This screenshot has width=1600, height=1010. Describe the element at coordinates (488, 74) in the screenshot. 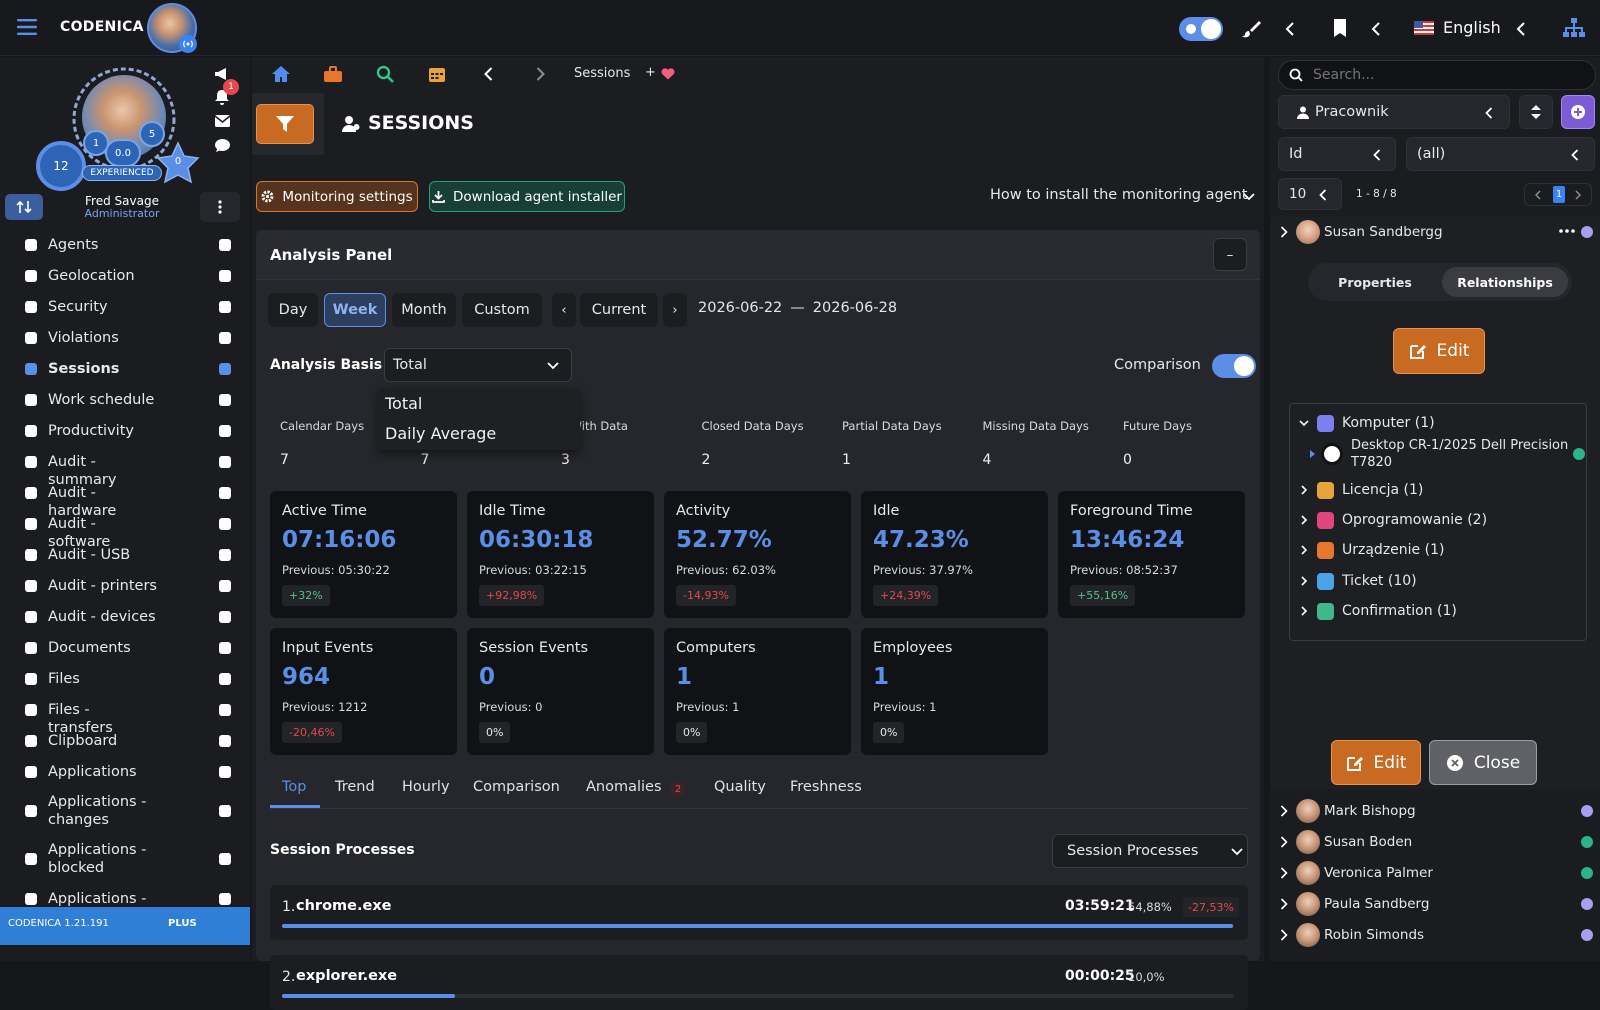

I see `back-icon` at that location.